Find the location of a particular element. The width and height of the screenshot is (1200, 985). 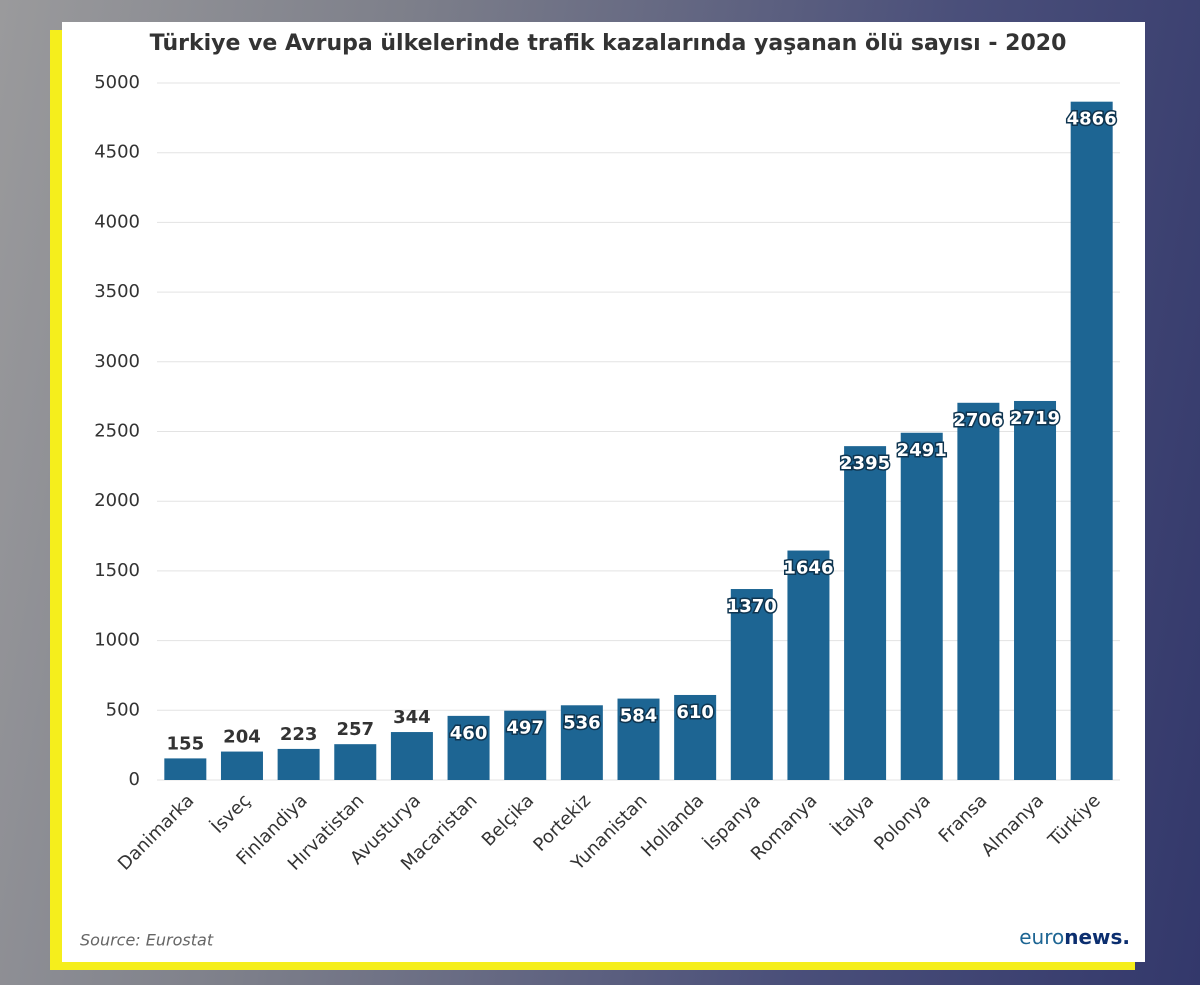

y-tick-label: 3000 is located at coordinates (117, 361).